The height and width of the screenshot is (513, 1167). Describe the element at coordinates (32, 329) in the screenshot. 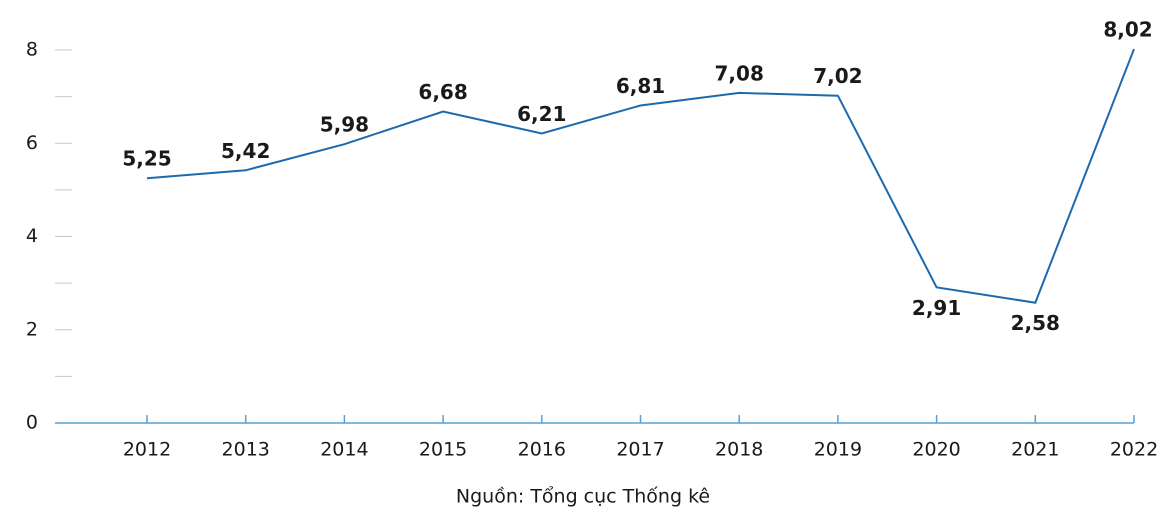

I see `y-tick-label: 2` at that location.